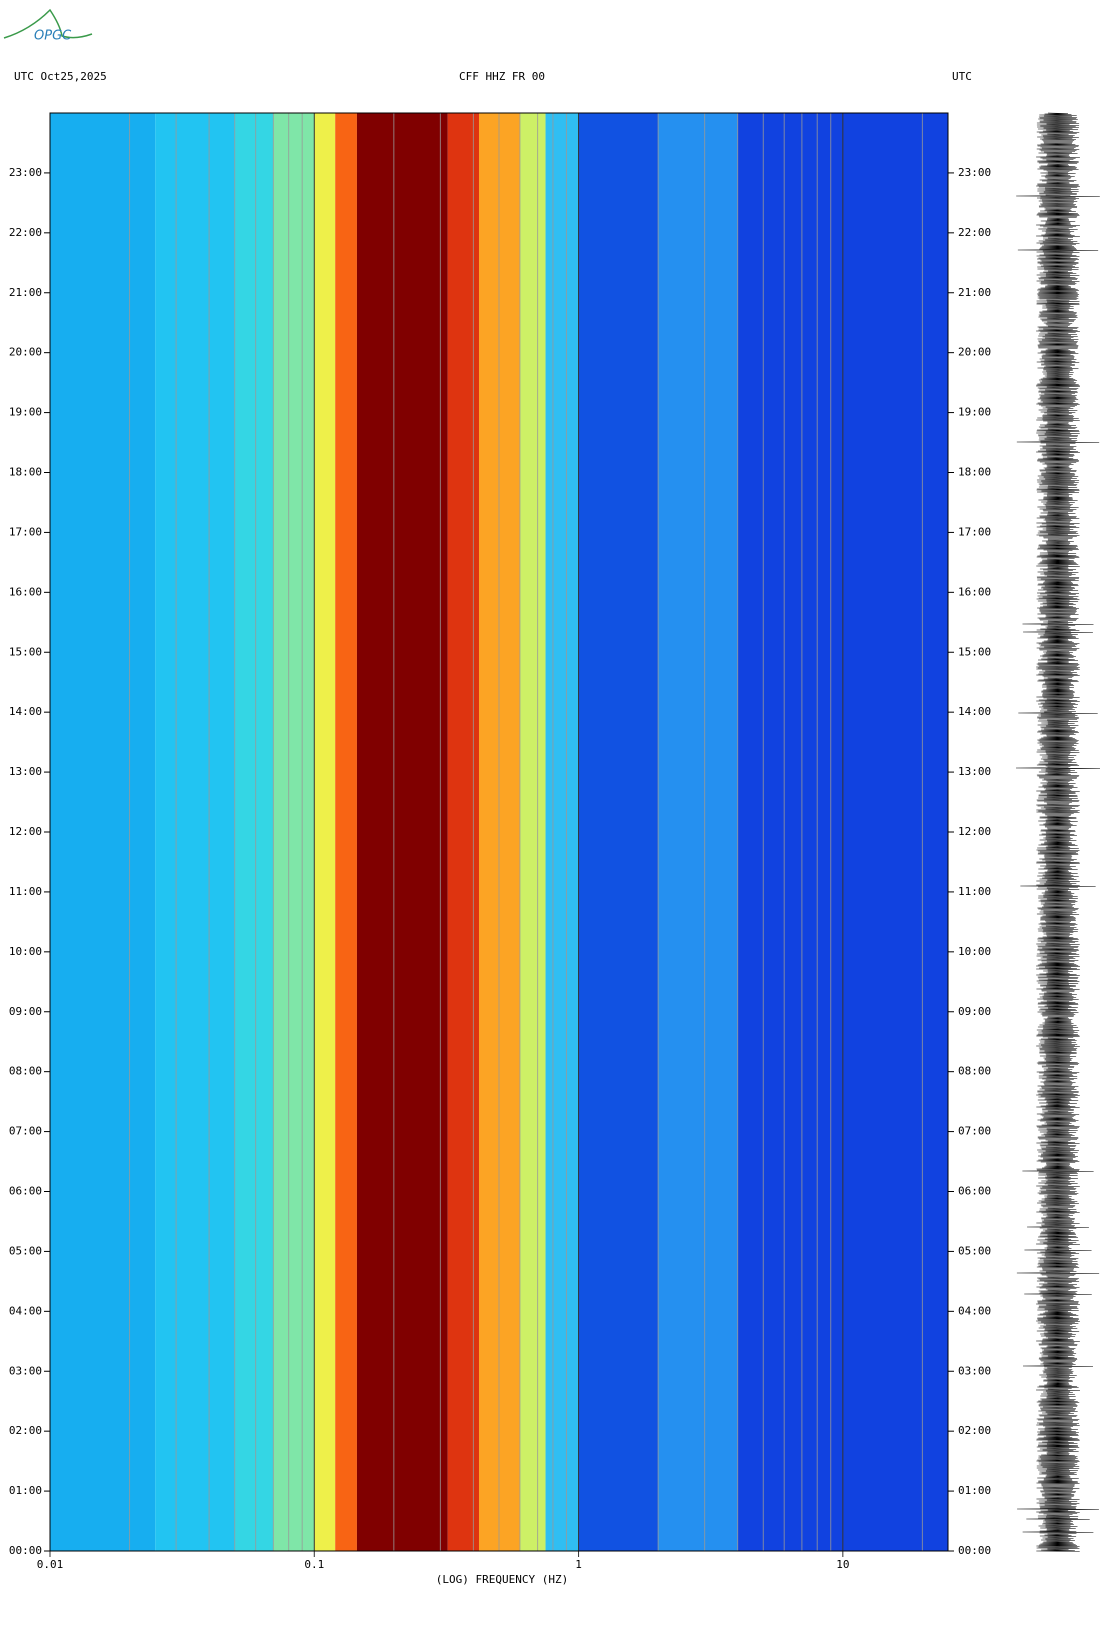 This screenshot has height=1634, width=1102. I want to click on chart-title: CFF HHZ FR 00, so click(502, 76).